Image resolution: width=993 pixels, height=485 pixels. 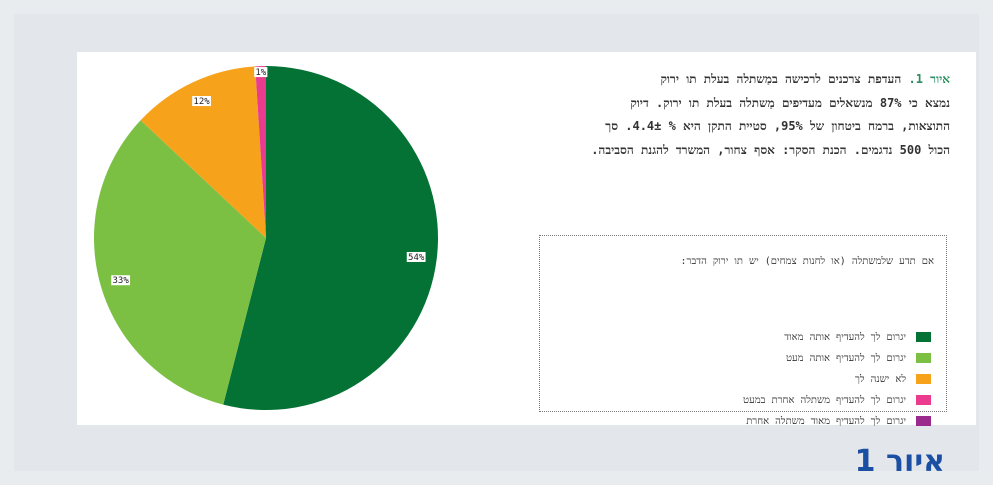 I want to click on legend-item-1: יגרום לך להעדיף אותה מאוד, so click(x=845, y=337).